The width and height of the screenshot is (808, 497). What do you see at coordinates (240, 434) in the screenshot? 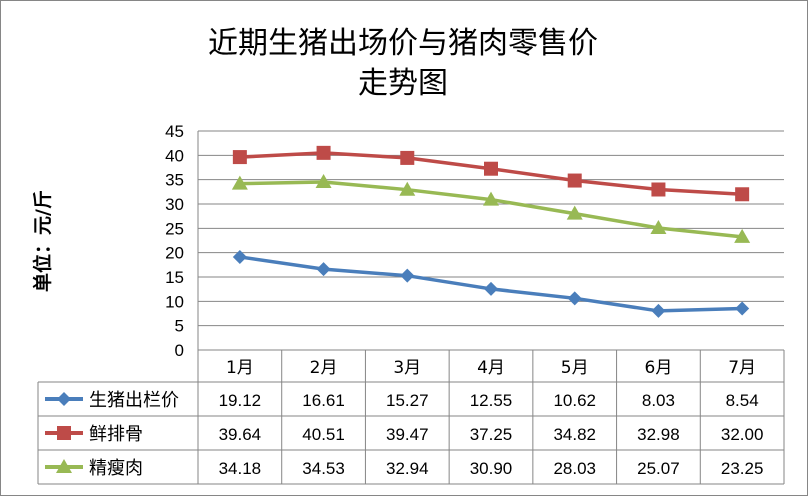
I see `table-cell: 39.64` at bounding box center [240, 434].